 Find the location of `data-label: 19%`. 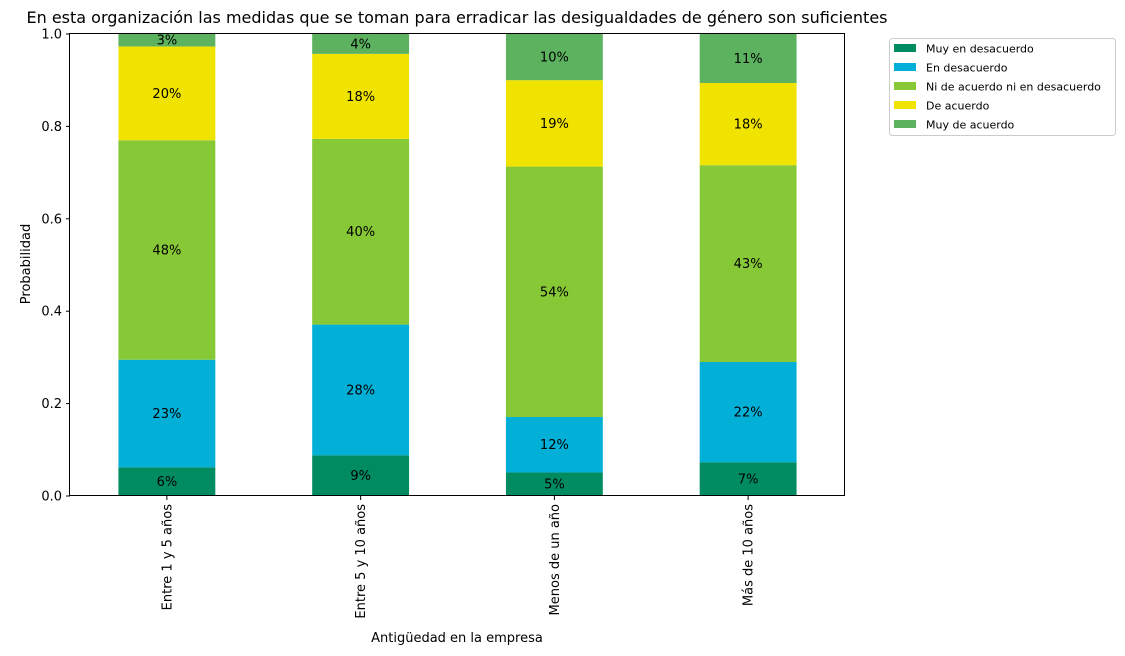

data-label: 19% is located at coordinates (554, 124).